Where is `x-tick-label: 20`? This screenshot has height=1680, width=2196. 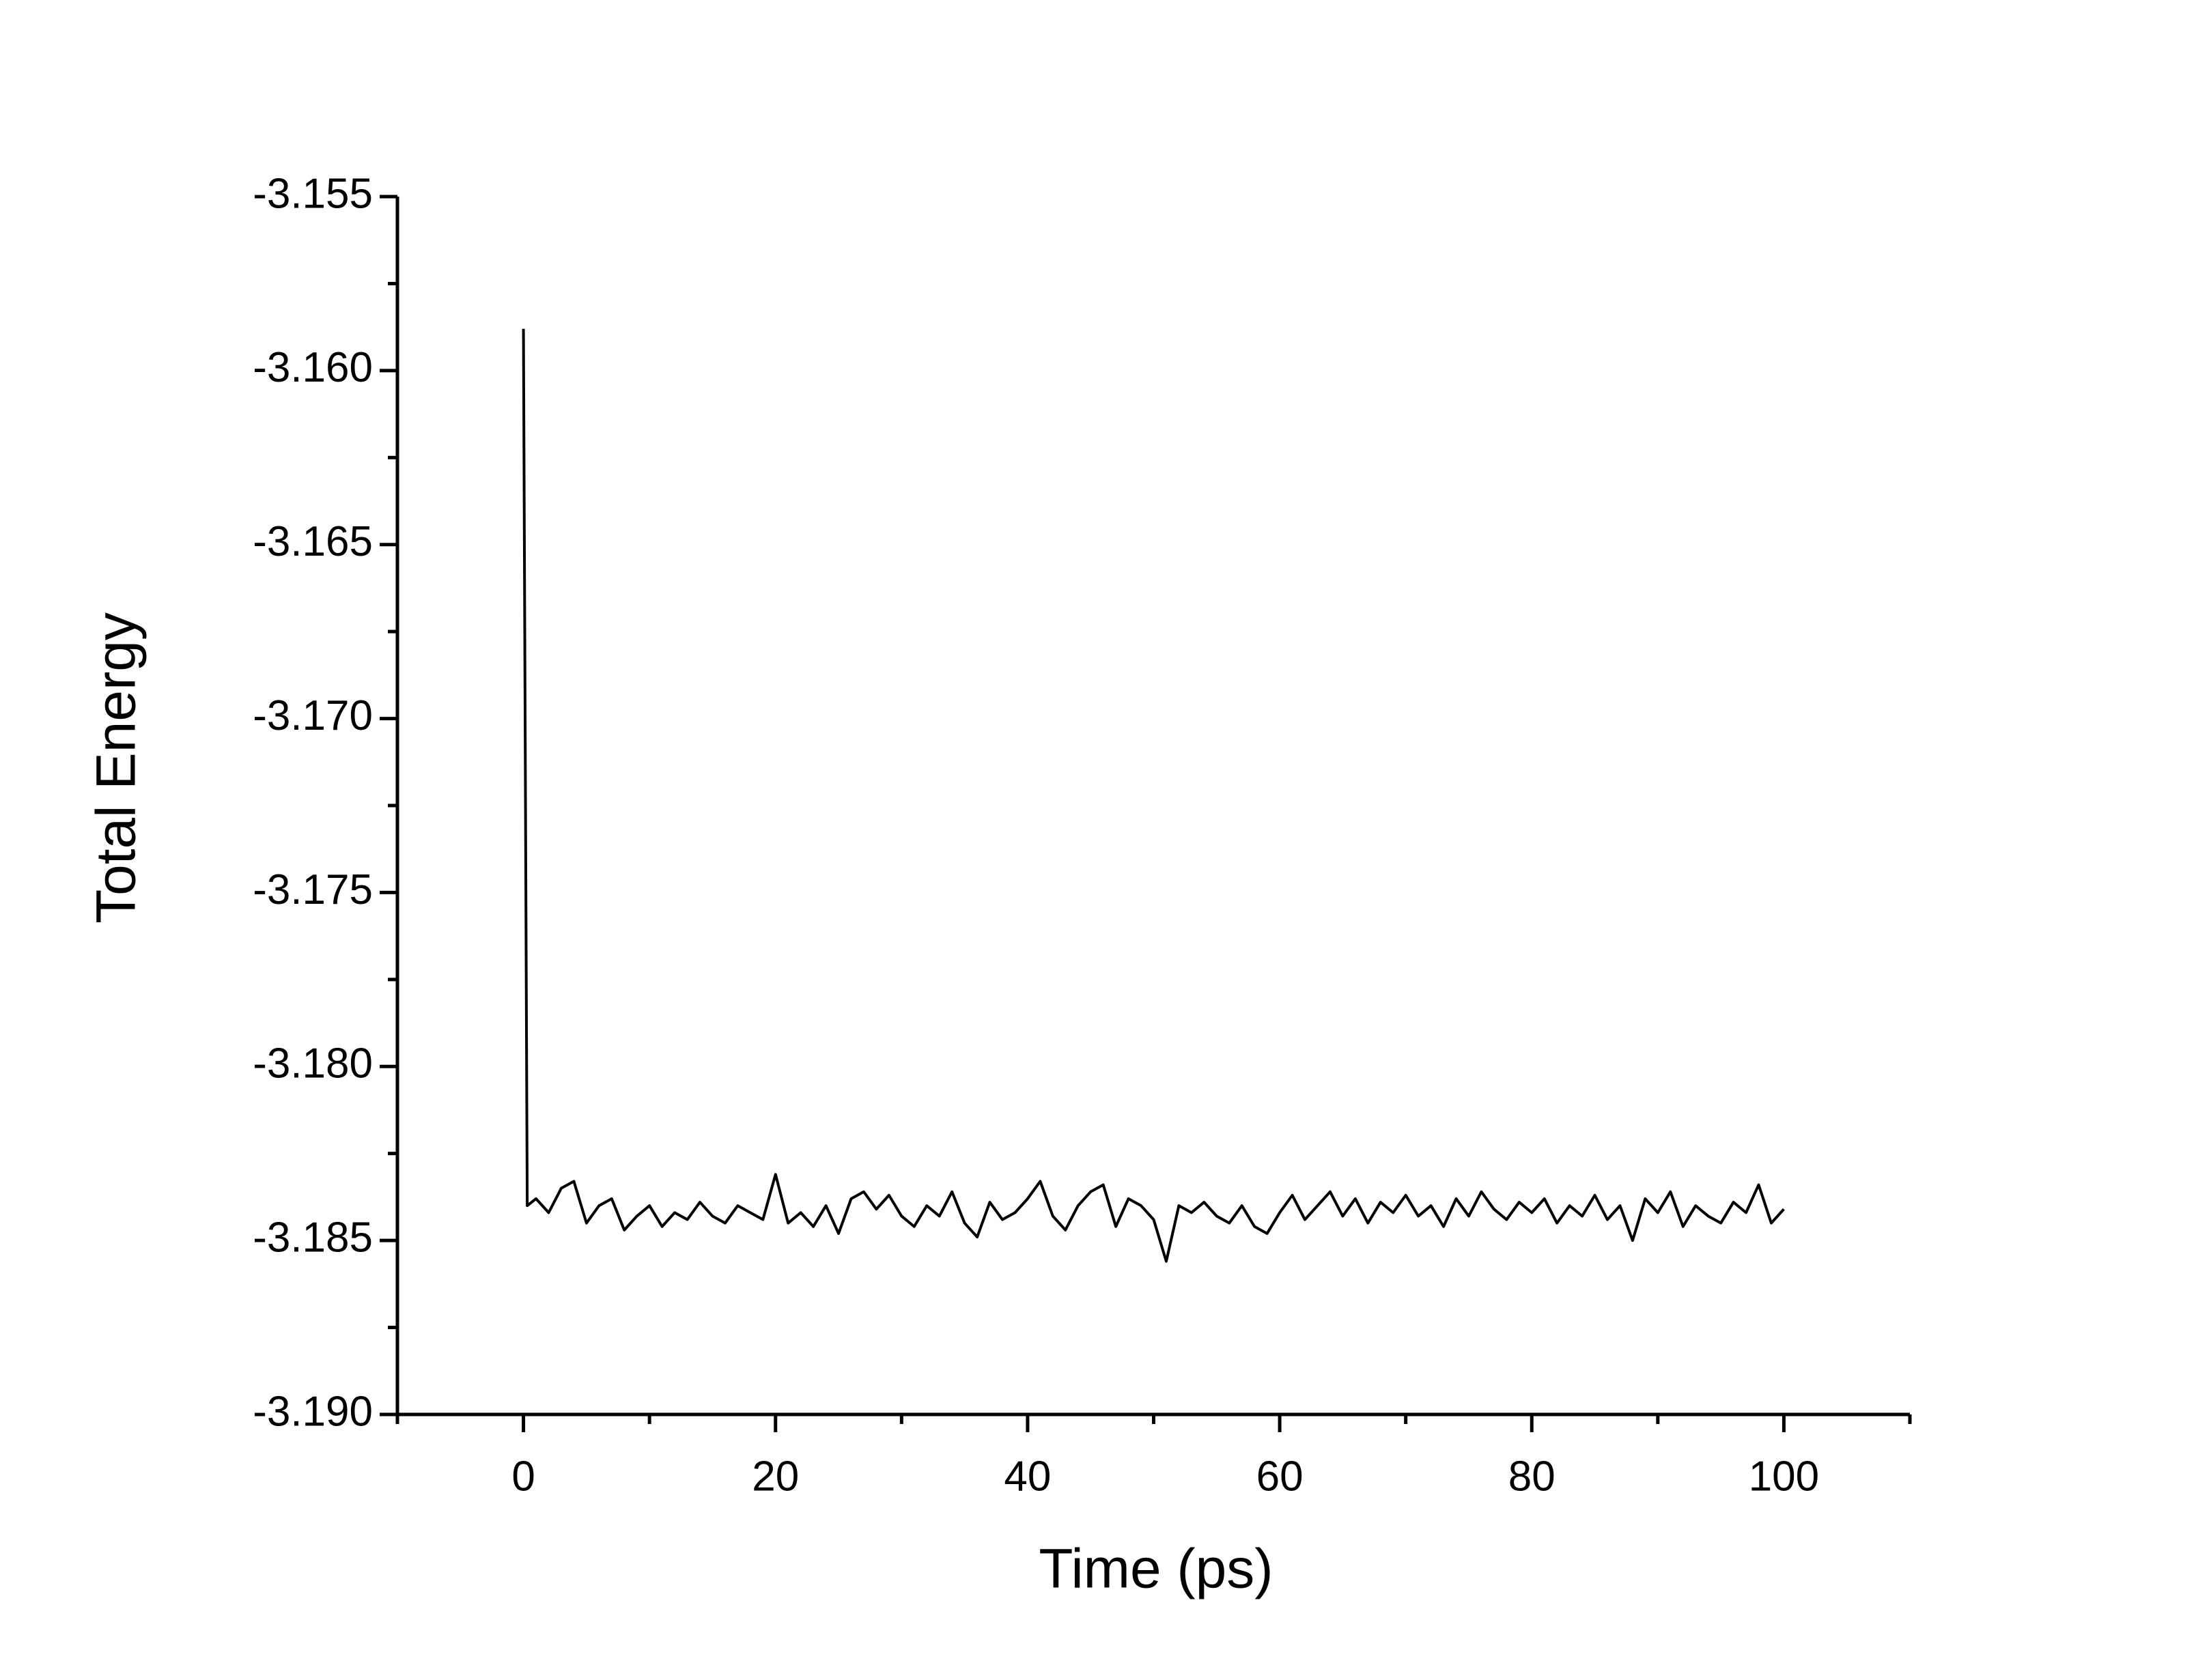 x-tick-label: 20 is located at coordinates (776, 1476).